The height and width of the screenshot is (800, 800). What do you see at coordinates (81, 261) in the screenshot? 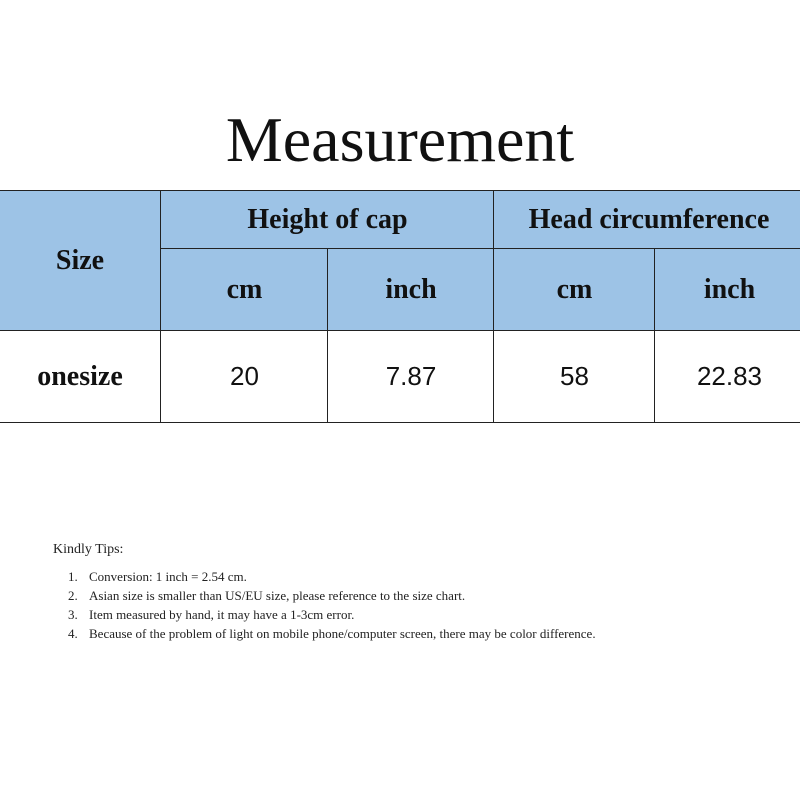
I see `size-header: Size` at bounding box center [81, 261].